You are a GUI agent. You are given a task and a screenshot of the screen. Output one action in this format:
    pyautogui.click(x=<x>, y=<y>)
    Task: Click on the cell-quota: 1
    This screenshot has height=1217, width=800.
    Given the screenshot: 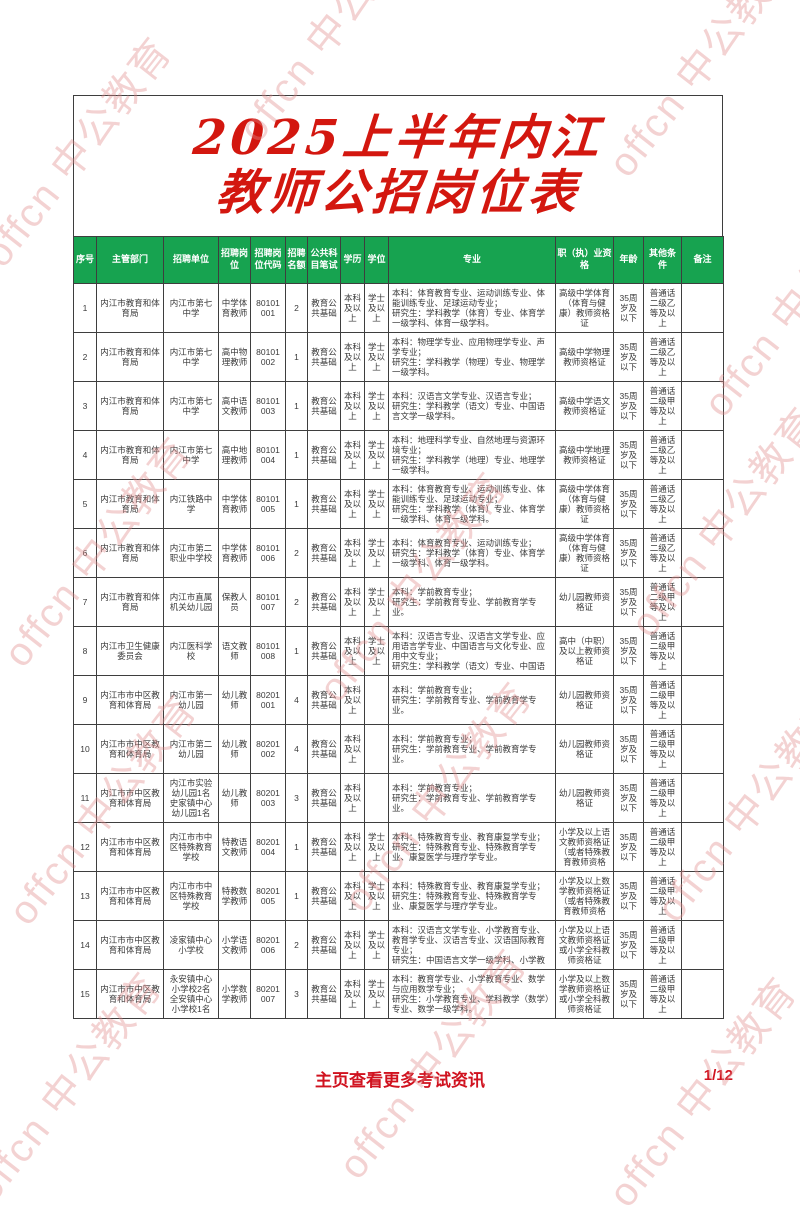 What is the action you would take?
    pyautogui.click(x=296, y=357)
    